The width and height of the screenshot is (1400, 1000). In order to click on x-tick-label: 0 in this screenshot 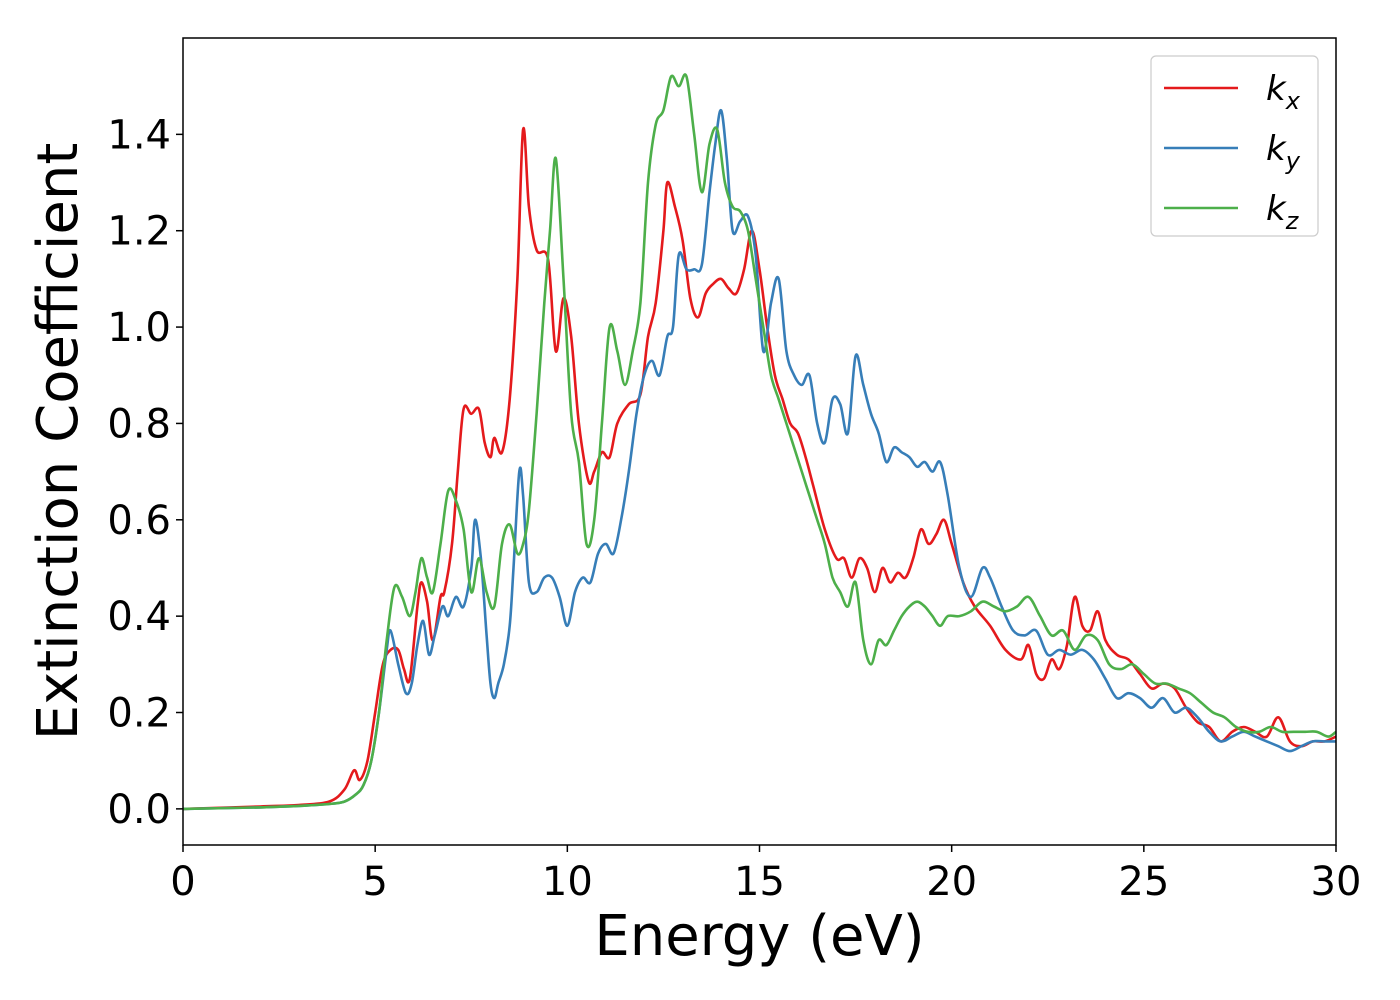, I will do `click(182, 882)`.